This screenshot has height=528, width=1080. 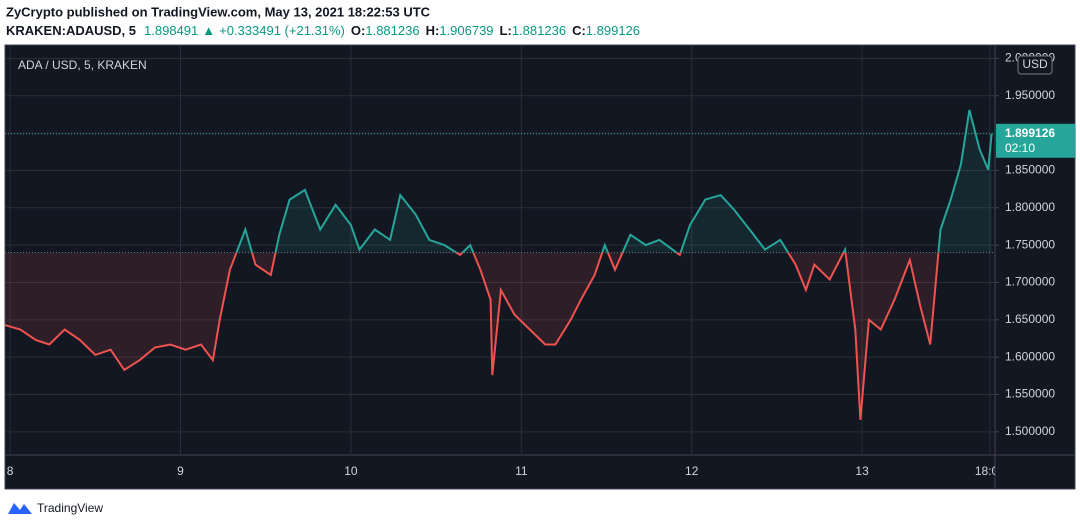 What do you see at coordinates (433, 30) in the screenshot?
I see `h-label: H:` at bounding box center [433, 30].